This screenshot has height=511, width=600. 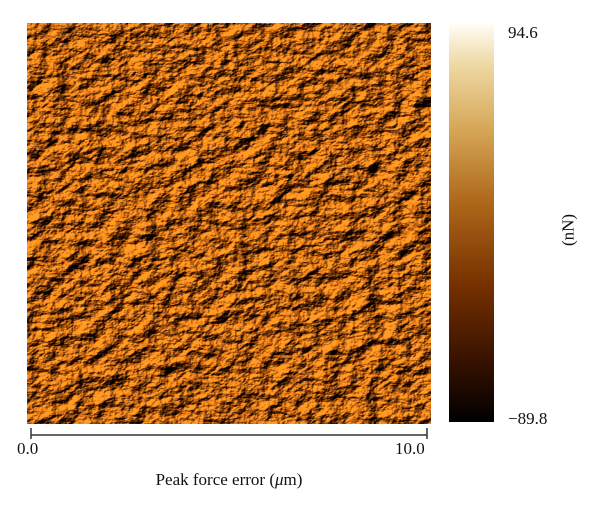 What do you see at coordinates (28, 448) in the screenshot?
I see `axis-start-label: 0.0` at bounding box center [28, 448].